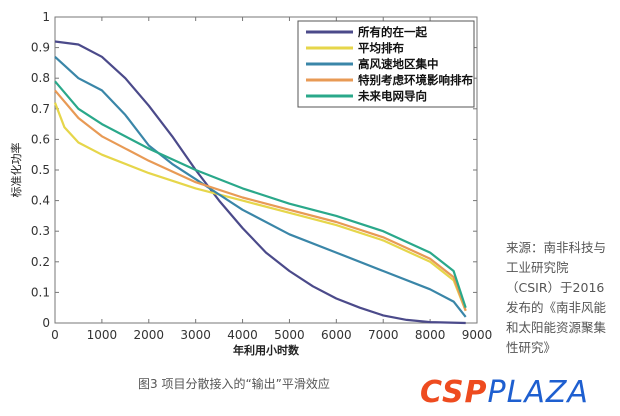 Image resolution: width=620 pixels, height=416 pixels. Describe the element at coordinates (242, 335) in the screenshot. I see `x-tick-label: 4000` at that location.